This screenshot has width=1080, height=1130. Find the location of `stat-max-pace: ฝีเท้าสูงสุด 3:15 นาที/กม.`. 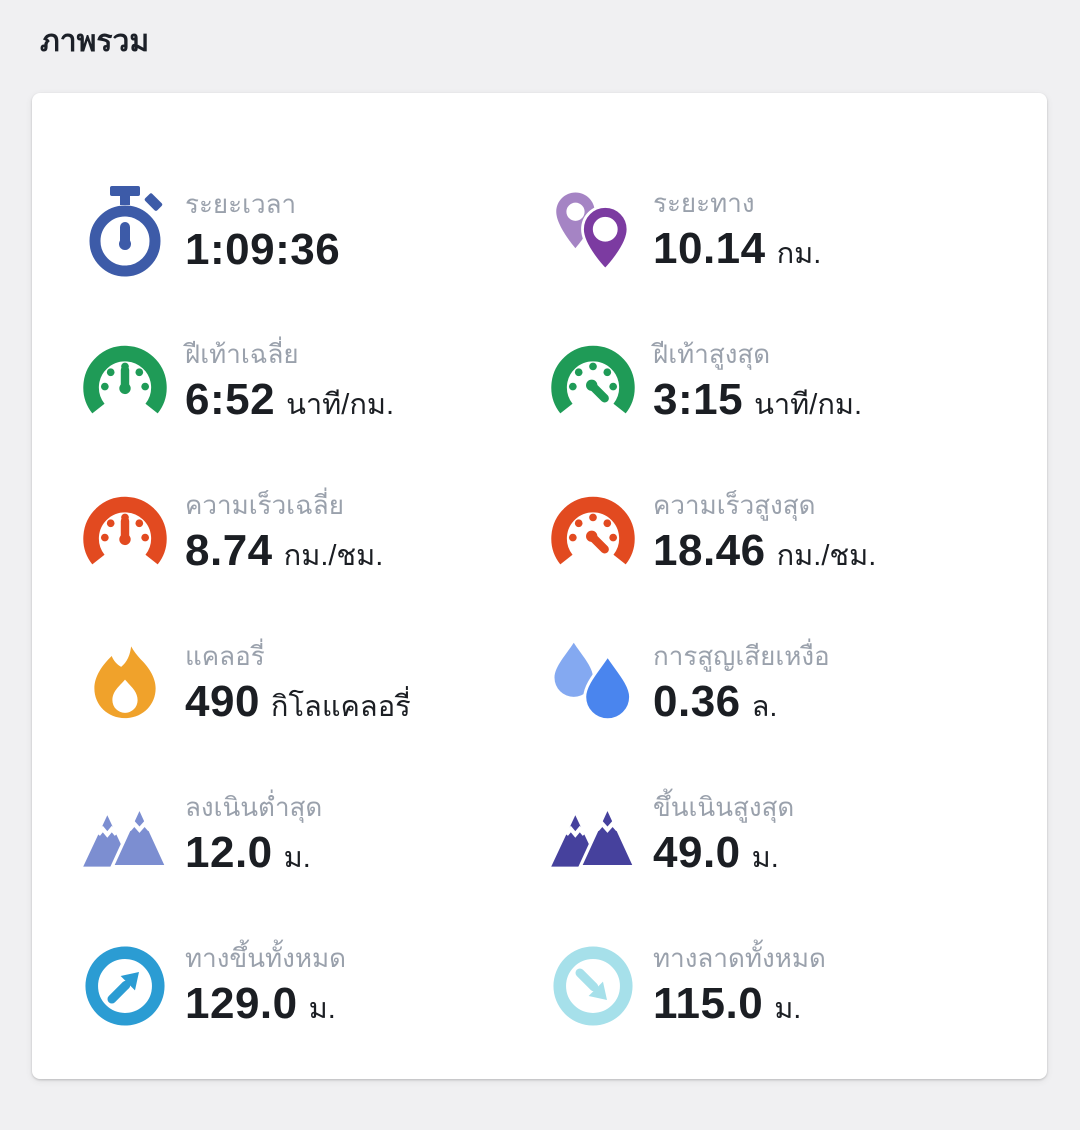

stat-max-pace: ฝีเท้าสูงสุด 3:15 นาที/กม. is located at coordinates (788, 381).